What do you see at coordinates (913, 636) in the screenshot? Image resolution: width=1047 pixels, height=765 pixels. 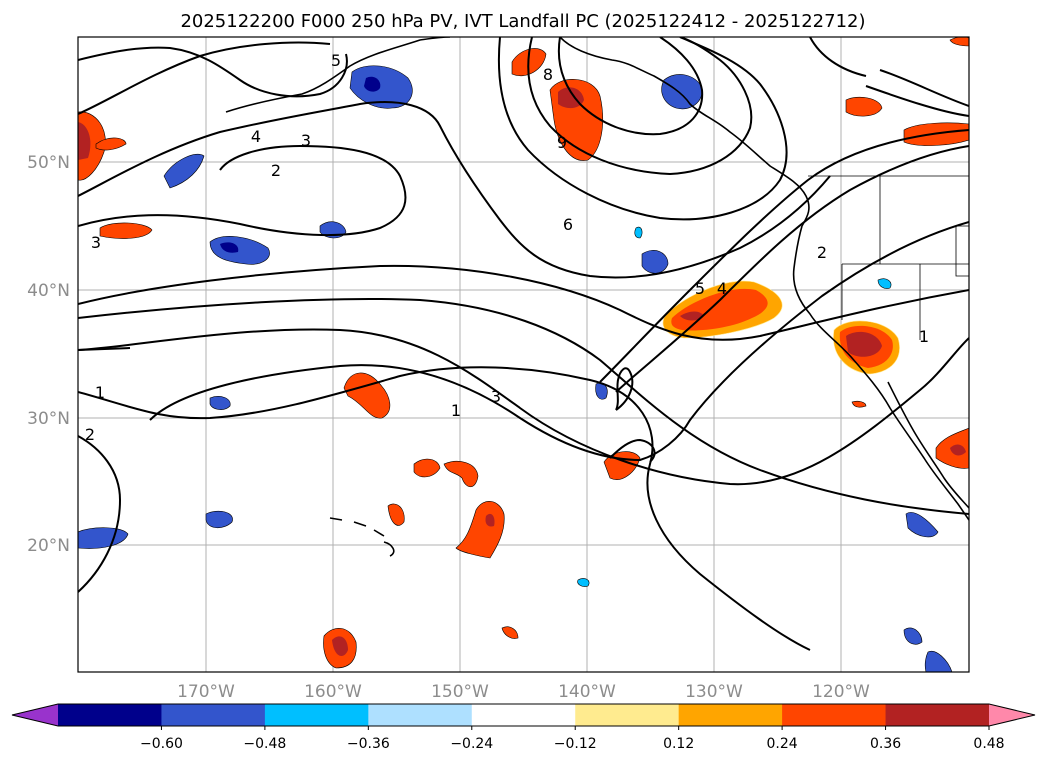 I see `blue-patch-114w` at bounding box center [913, 636].